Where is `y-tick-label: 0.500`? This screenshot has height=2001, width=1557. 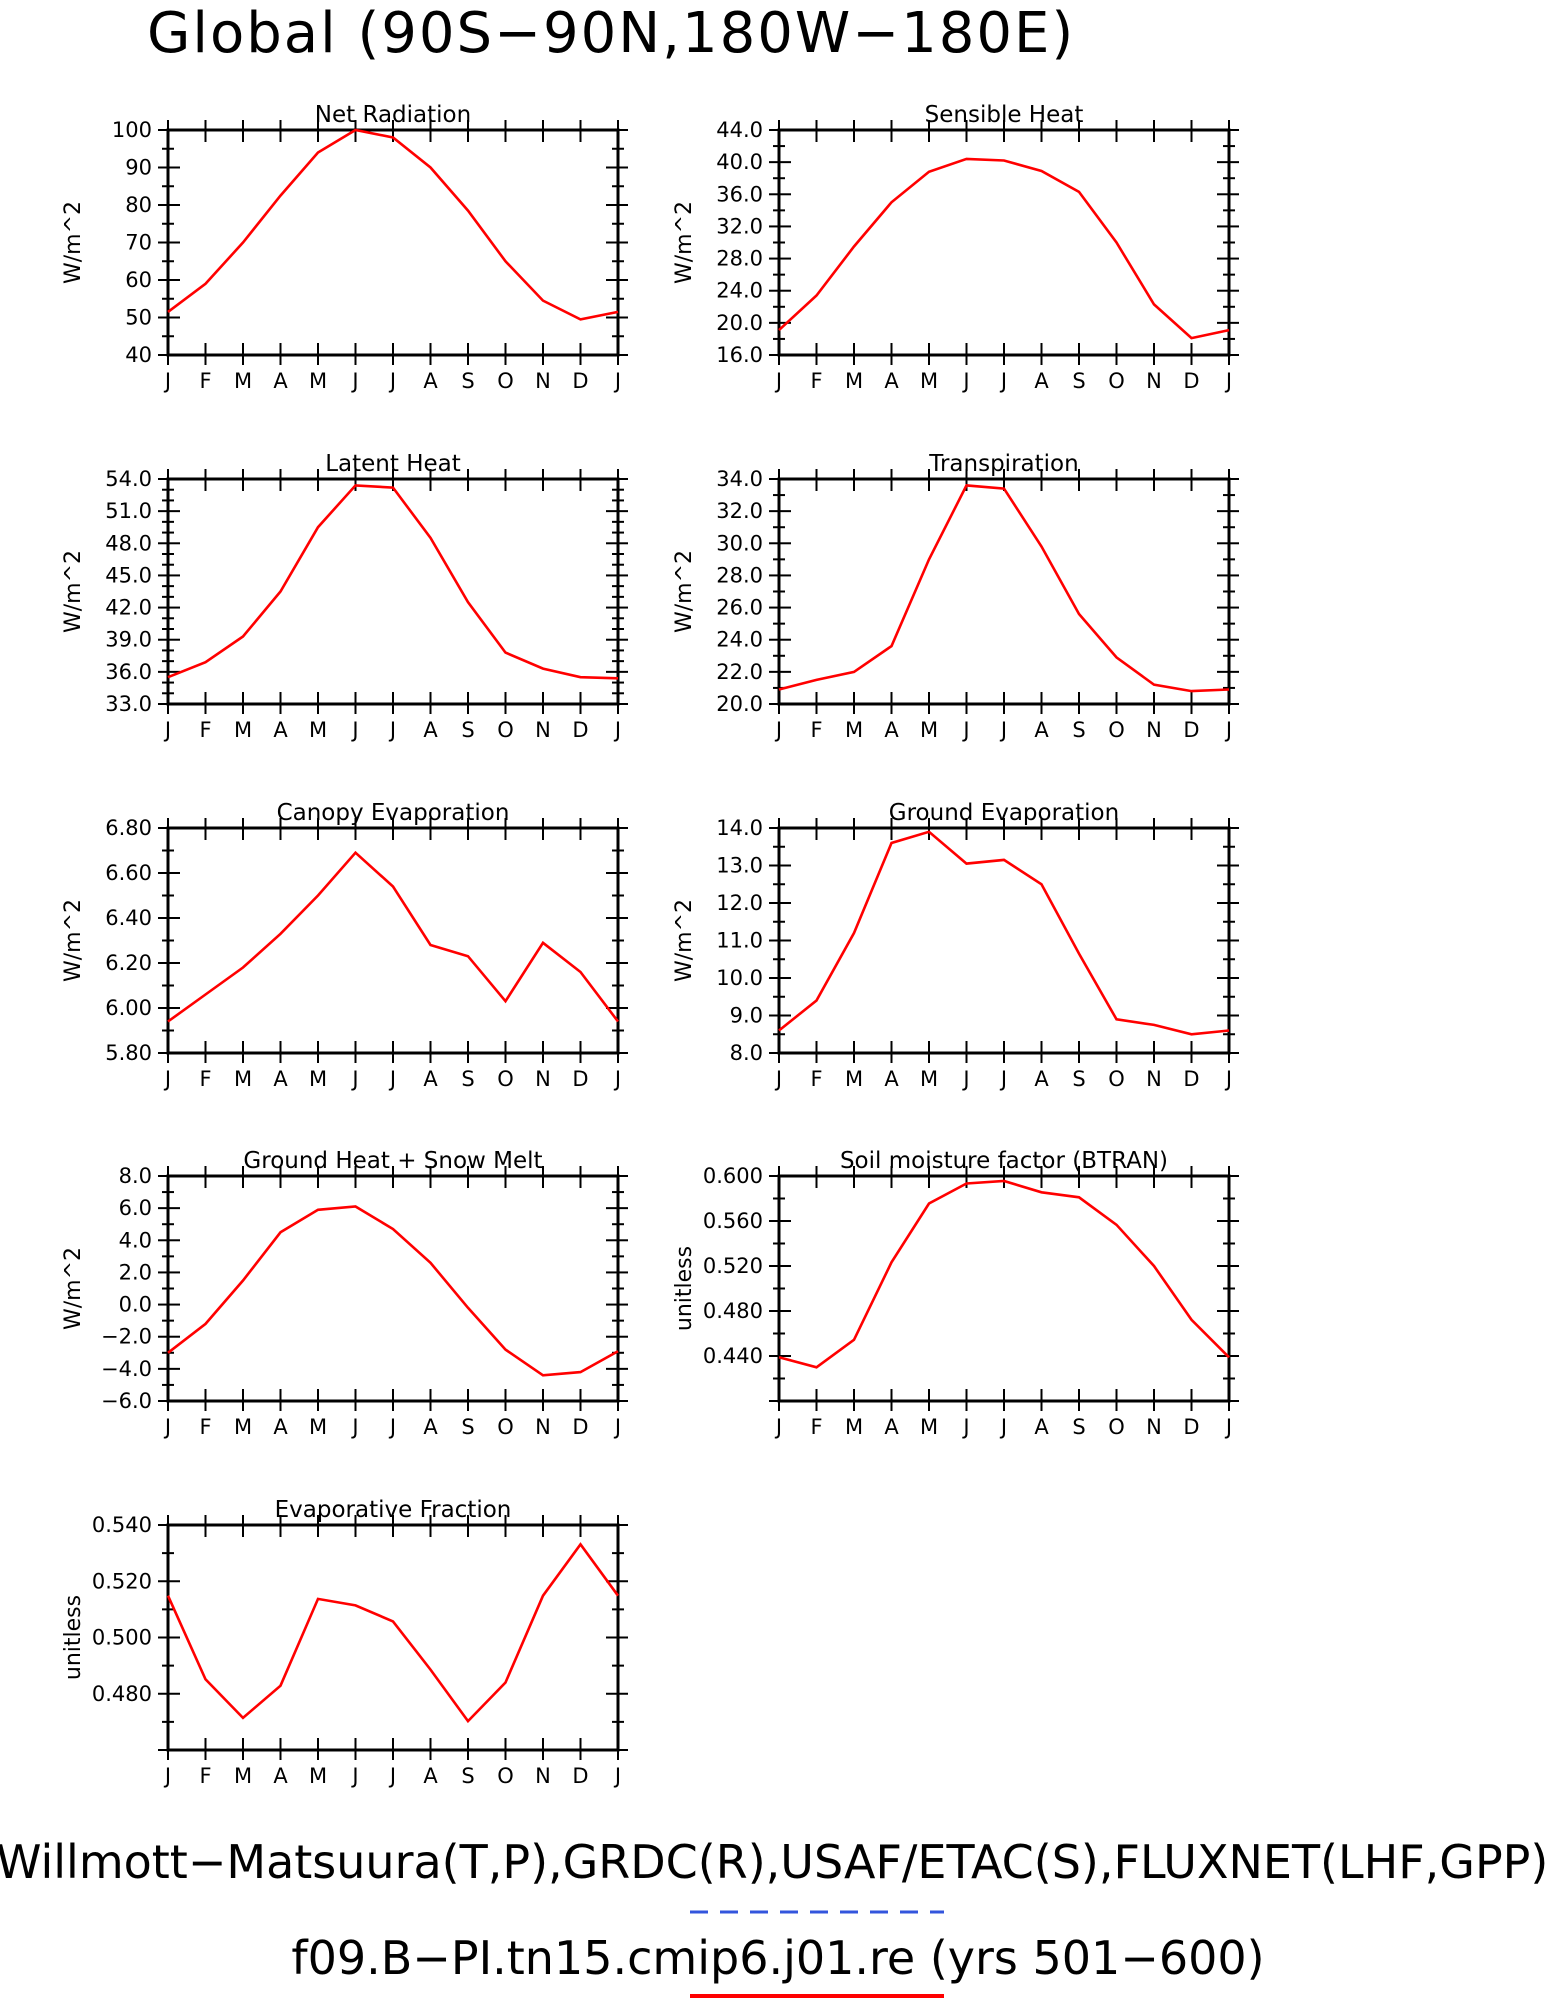 y-tick-label: 0.500 is located at coordinates (122, 1638).